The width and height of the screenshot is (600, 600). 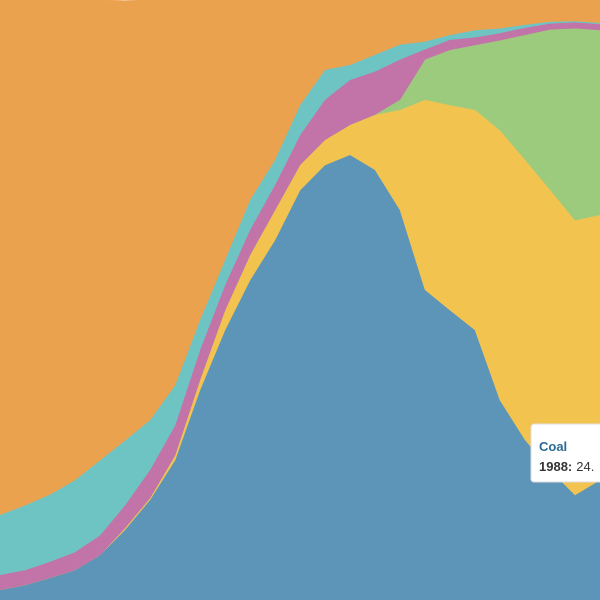 I want to click on tooltip-box, so click(x=565, y=453).